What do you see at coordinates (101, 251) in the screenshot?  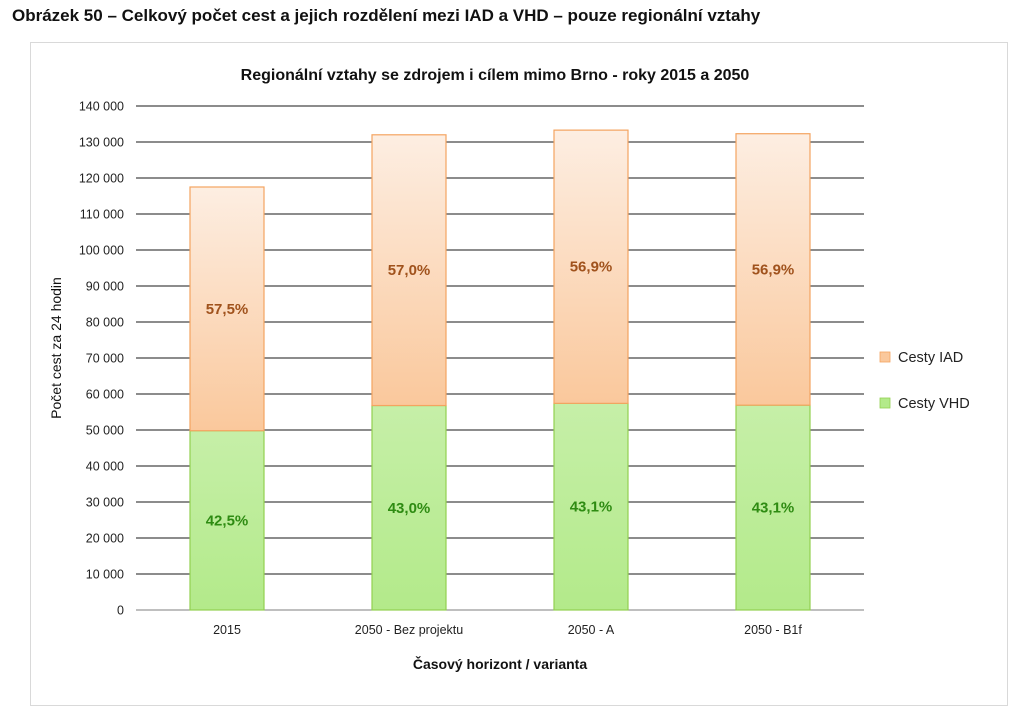 I see `y-tick-label: 100 000` at bounding box center [101, 251].